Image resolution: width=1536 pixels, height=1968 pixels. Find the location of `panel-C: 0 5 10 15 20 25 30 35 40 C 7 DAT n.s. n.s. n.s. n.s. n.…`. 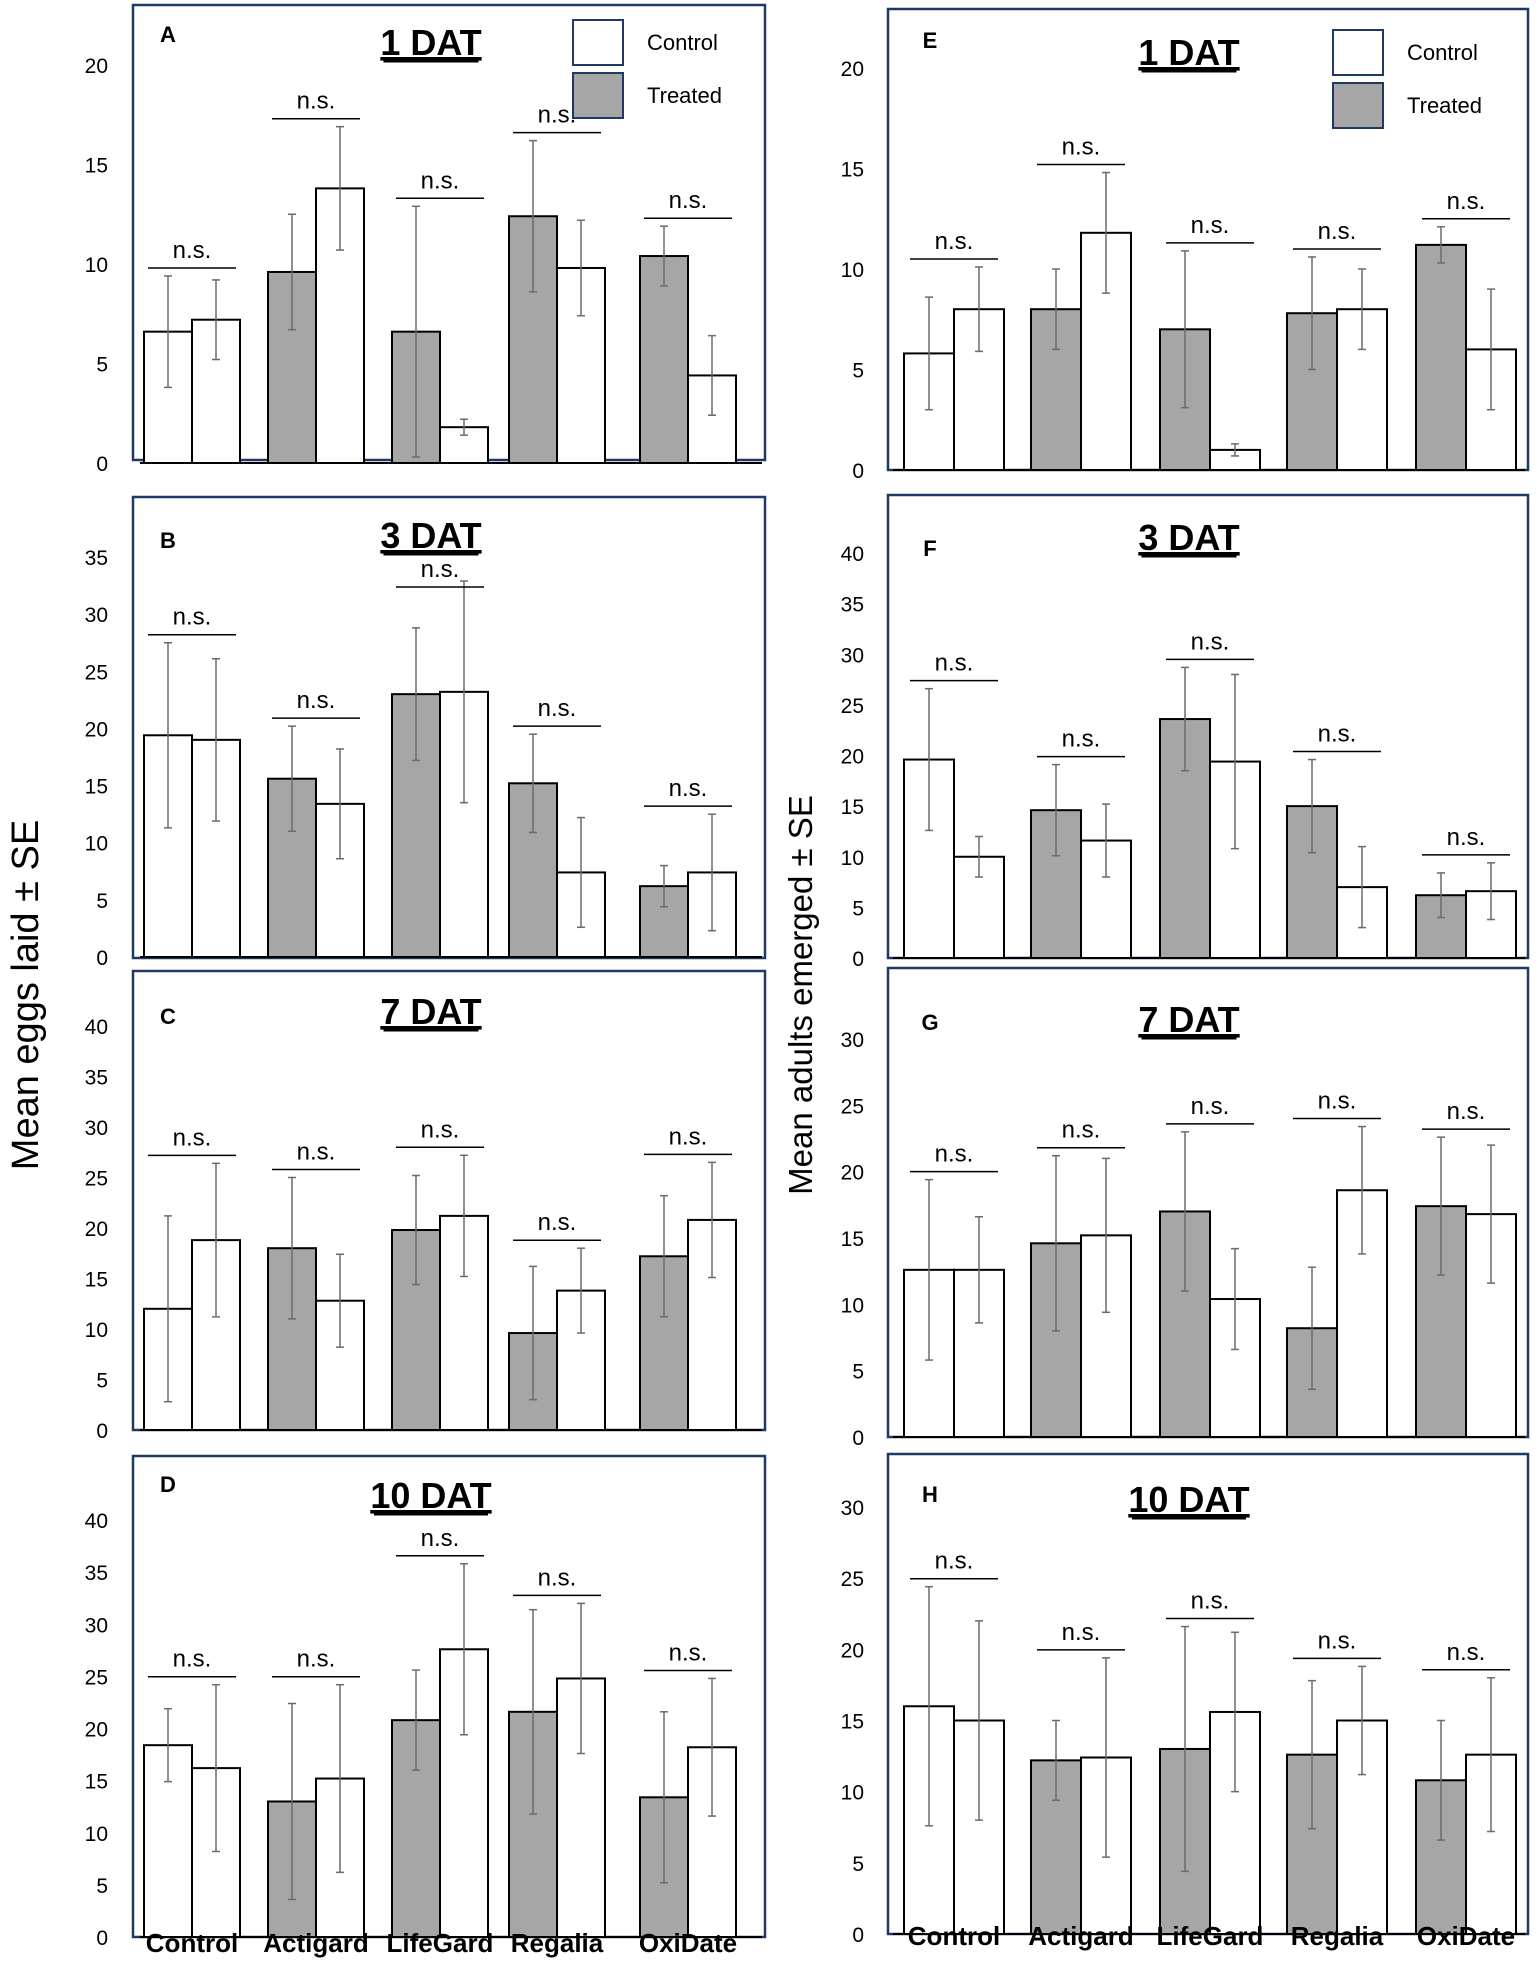

panel-C: 0 5 10 15 20 25 30 35 40 C 7 DAT n.s. n.s. n.s. n.s. n.… is located at coordinates (426, 1206).